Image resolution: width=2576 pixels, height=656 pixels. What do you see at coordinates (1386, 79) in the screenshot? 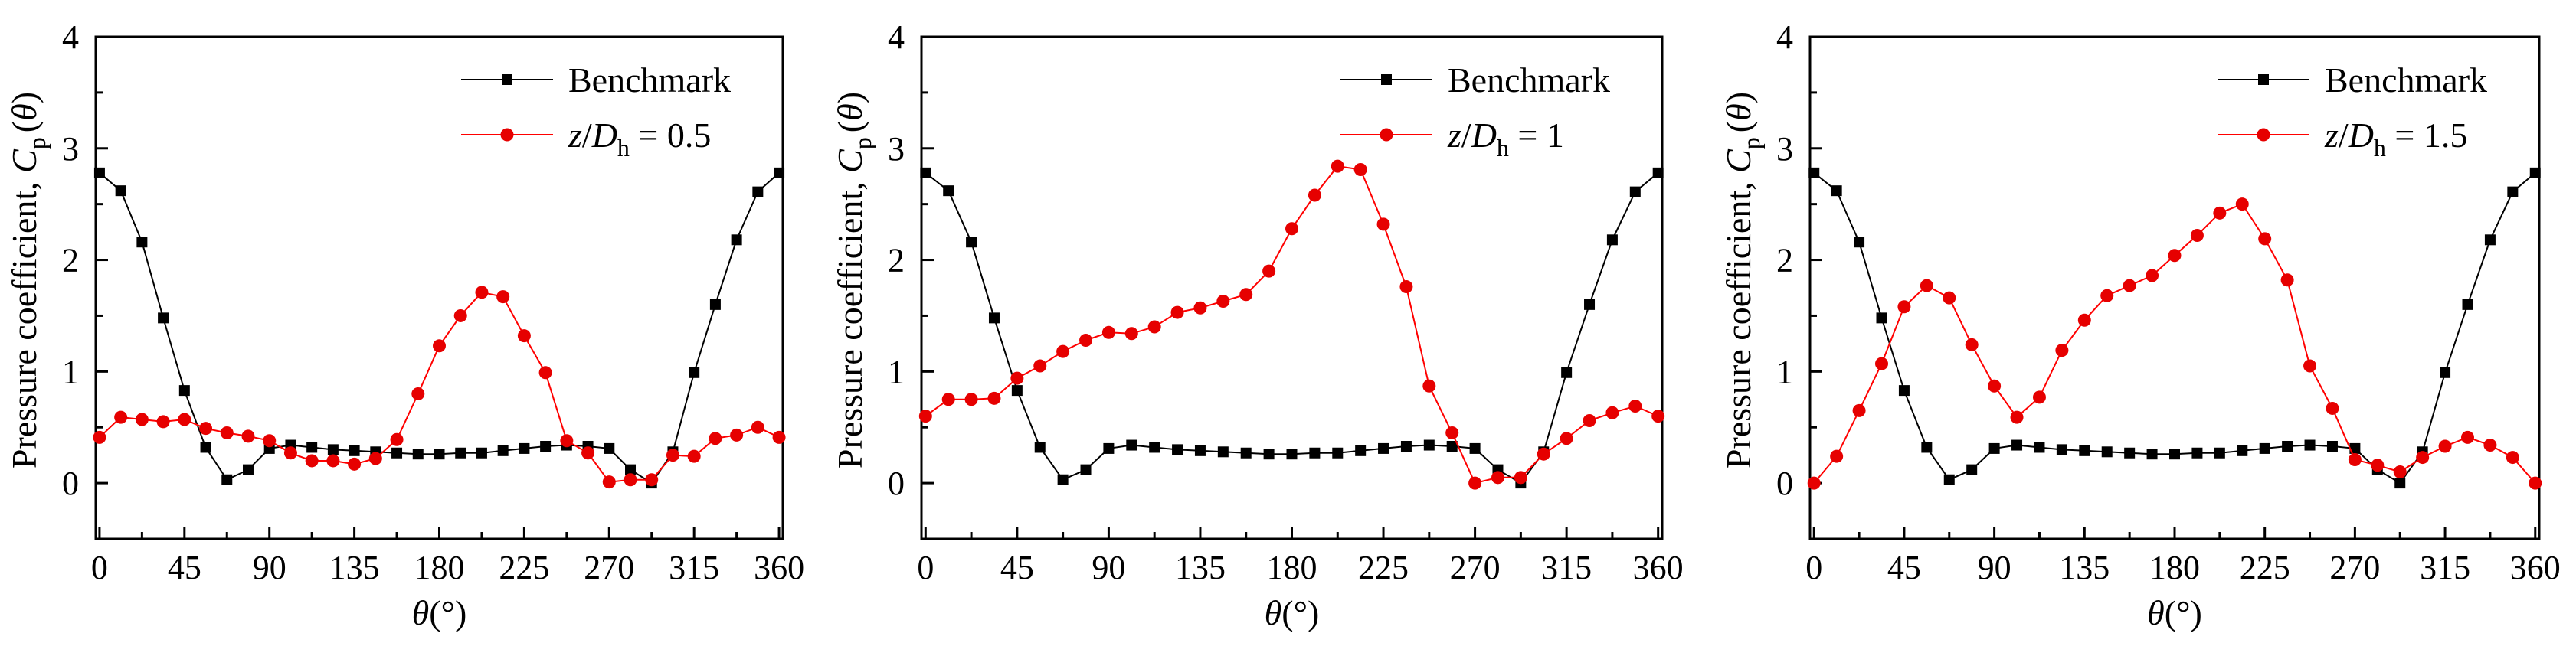
I see `legend-marker-benchmark` at bounding box center [1386, 79].